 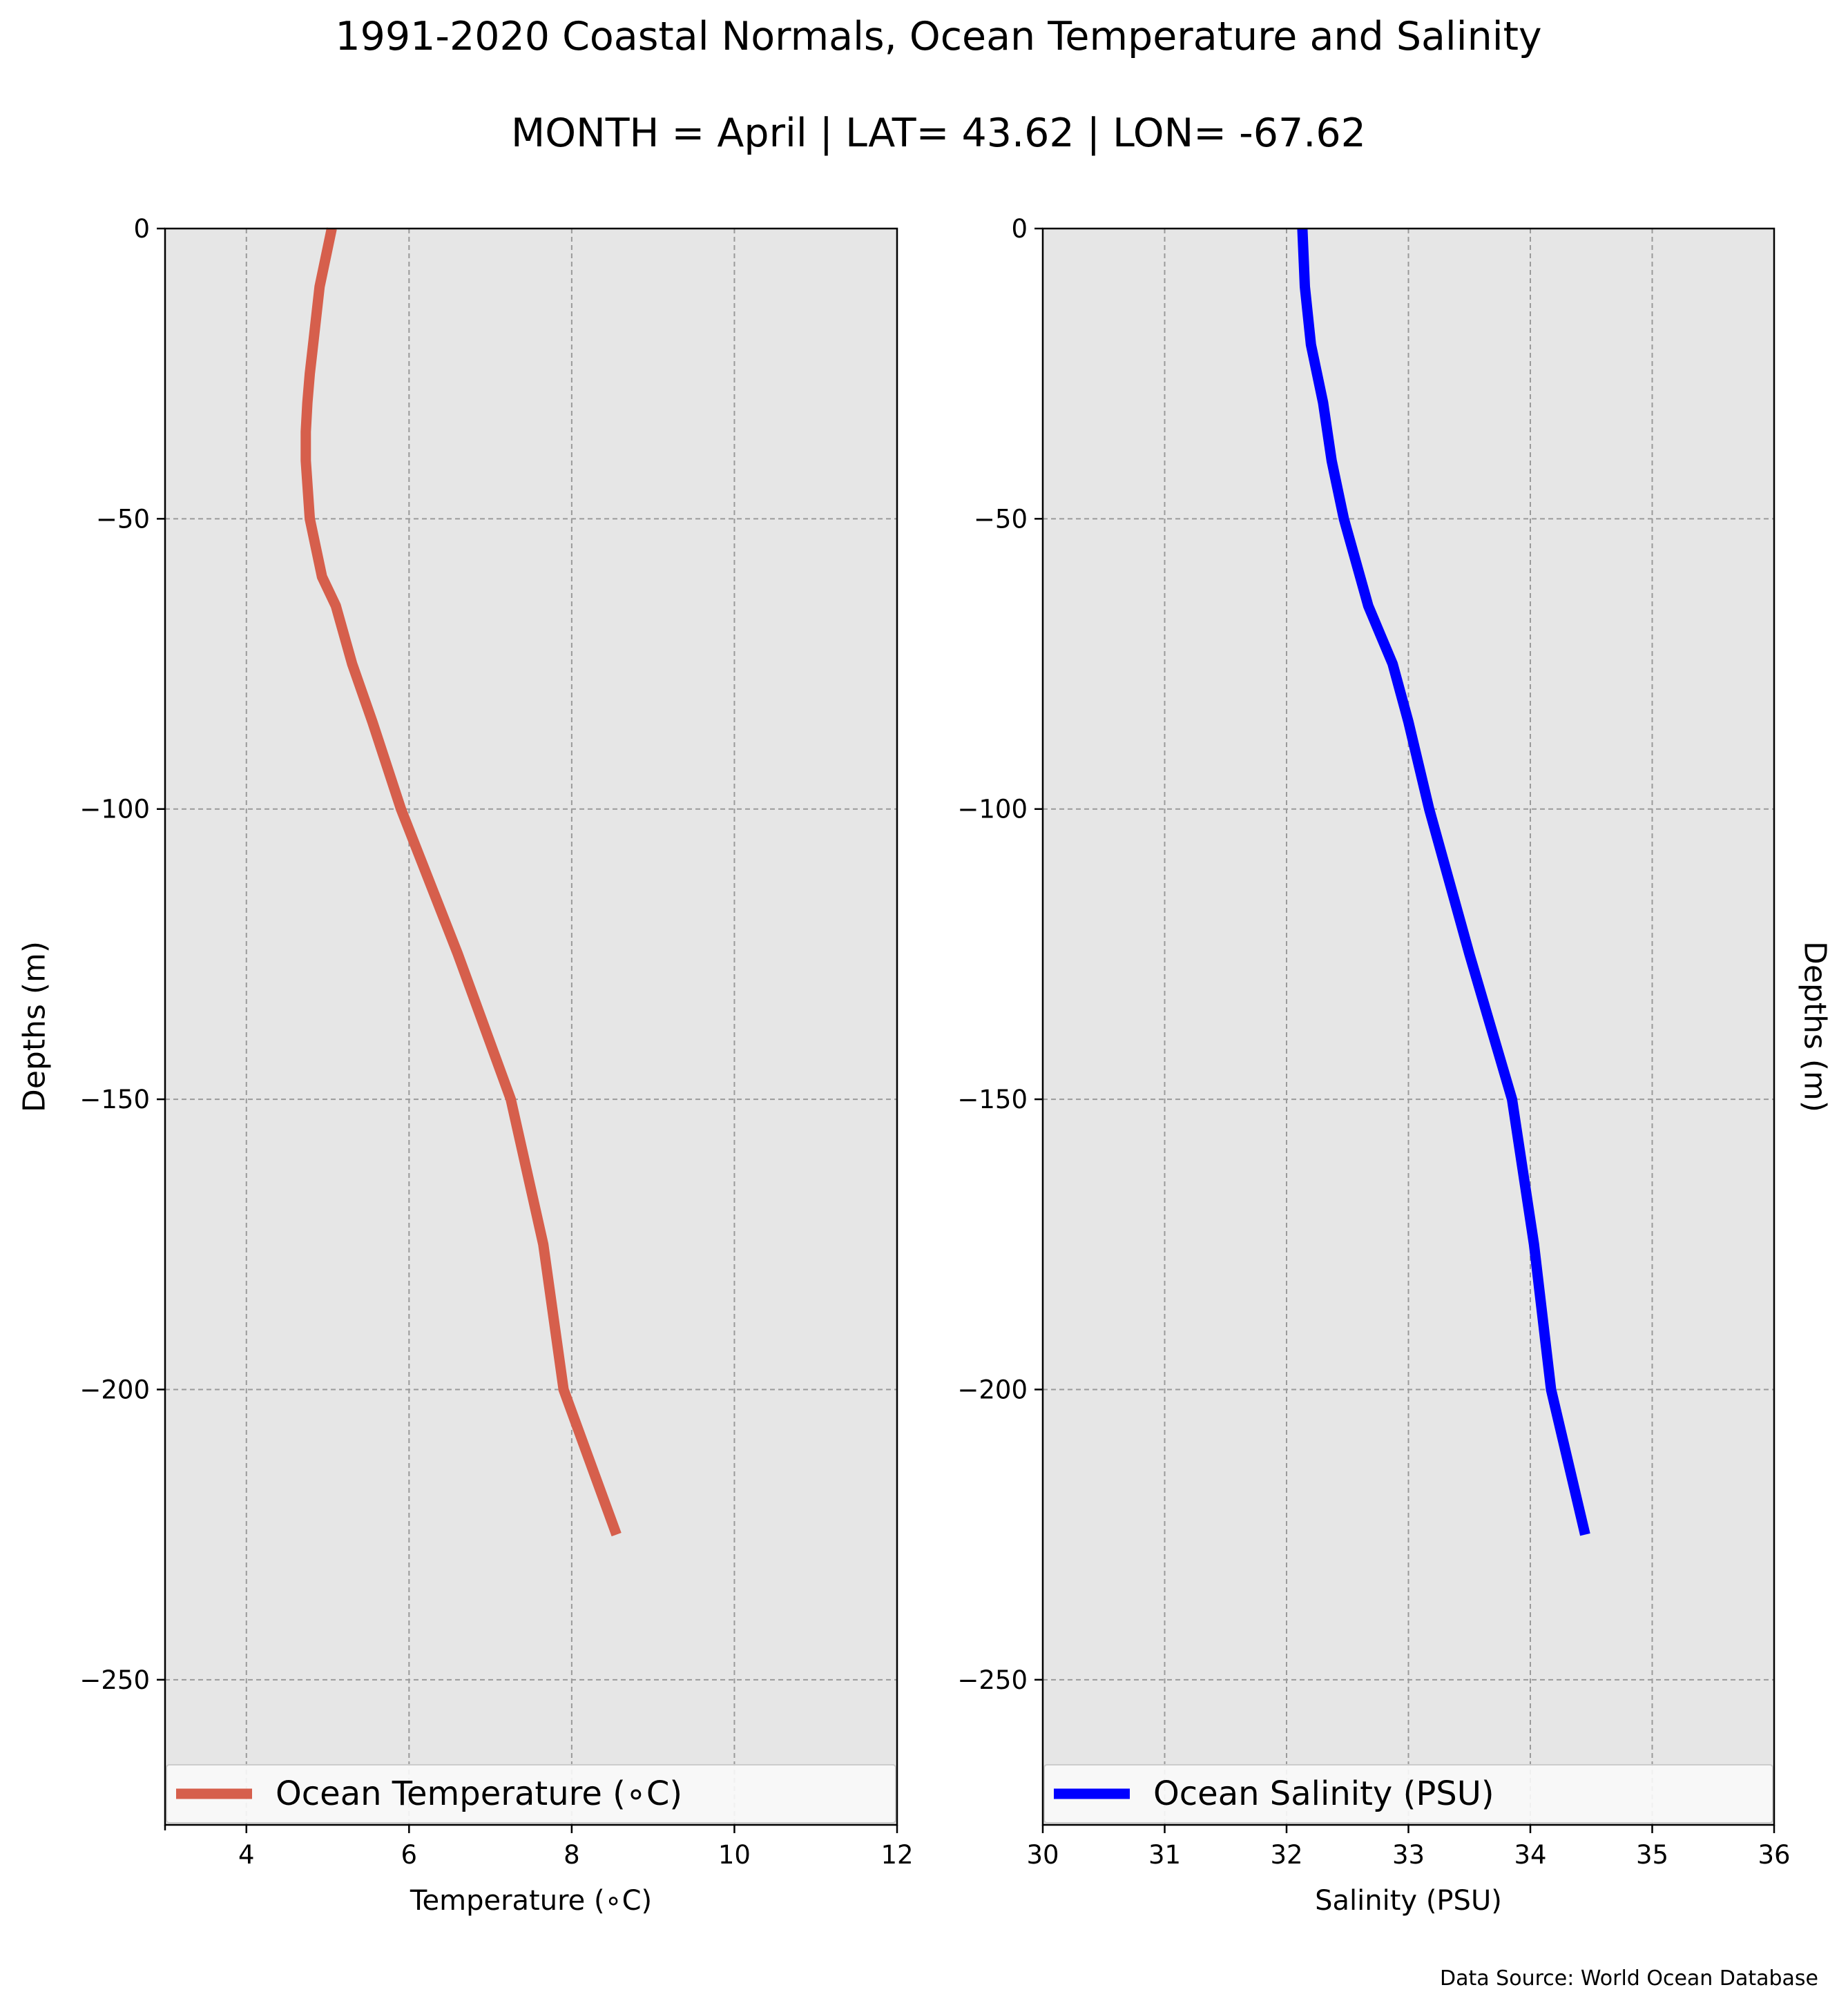 I want to click on temperature-legend-label: Ocean Temperature (∘C), so click(x=479, y=1793).